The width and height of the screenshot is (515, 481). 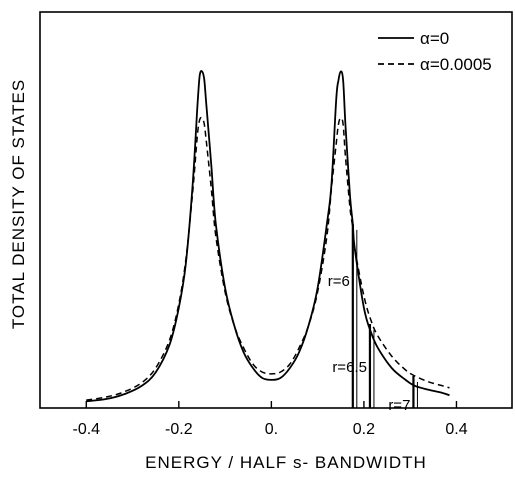 I want to click on x-tick-label: 0., so click(x=271, y=429).